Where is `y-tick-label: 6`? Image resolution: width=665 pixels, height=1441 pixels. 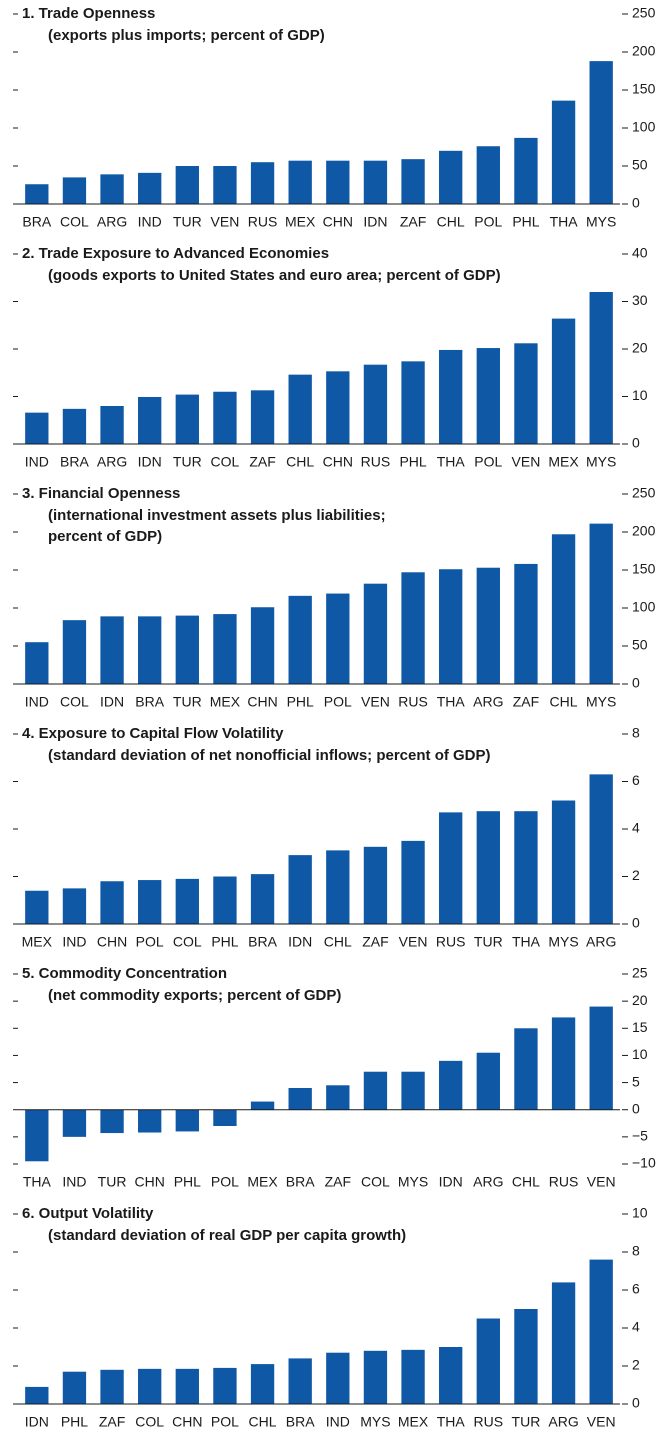
y-tick-label: 6 is located at coordinates (636, 780).